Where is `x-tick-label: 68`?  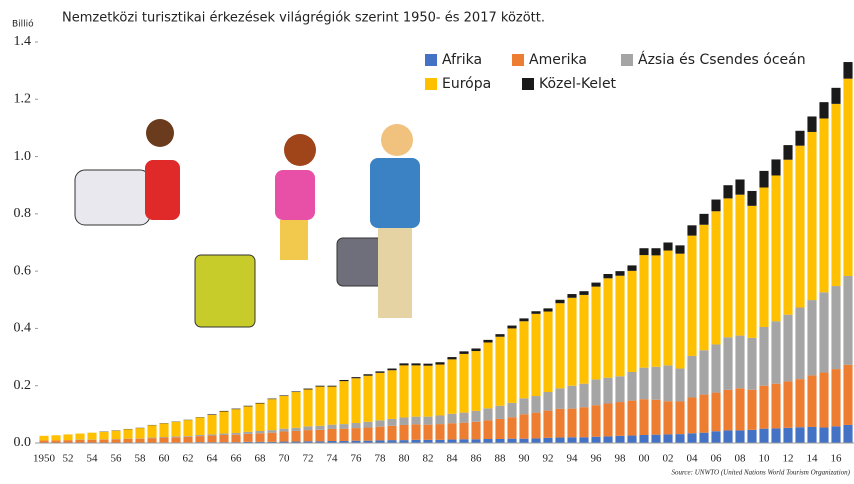
x-tick-label: 68 is located at coordinates (261, 459).